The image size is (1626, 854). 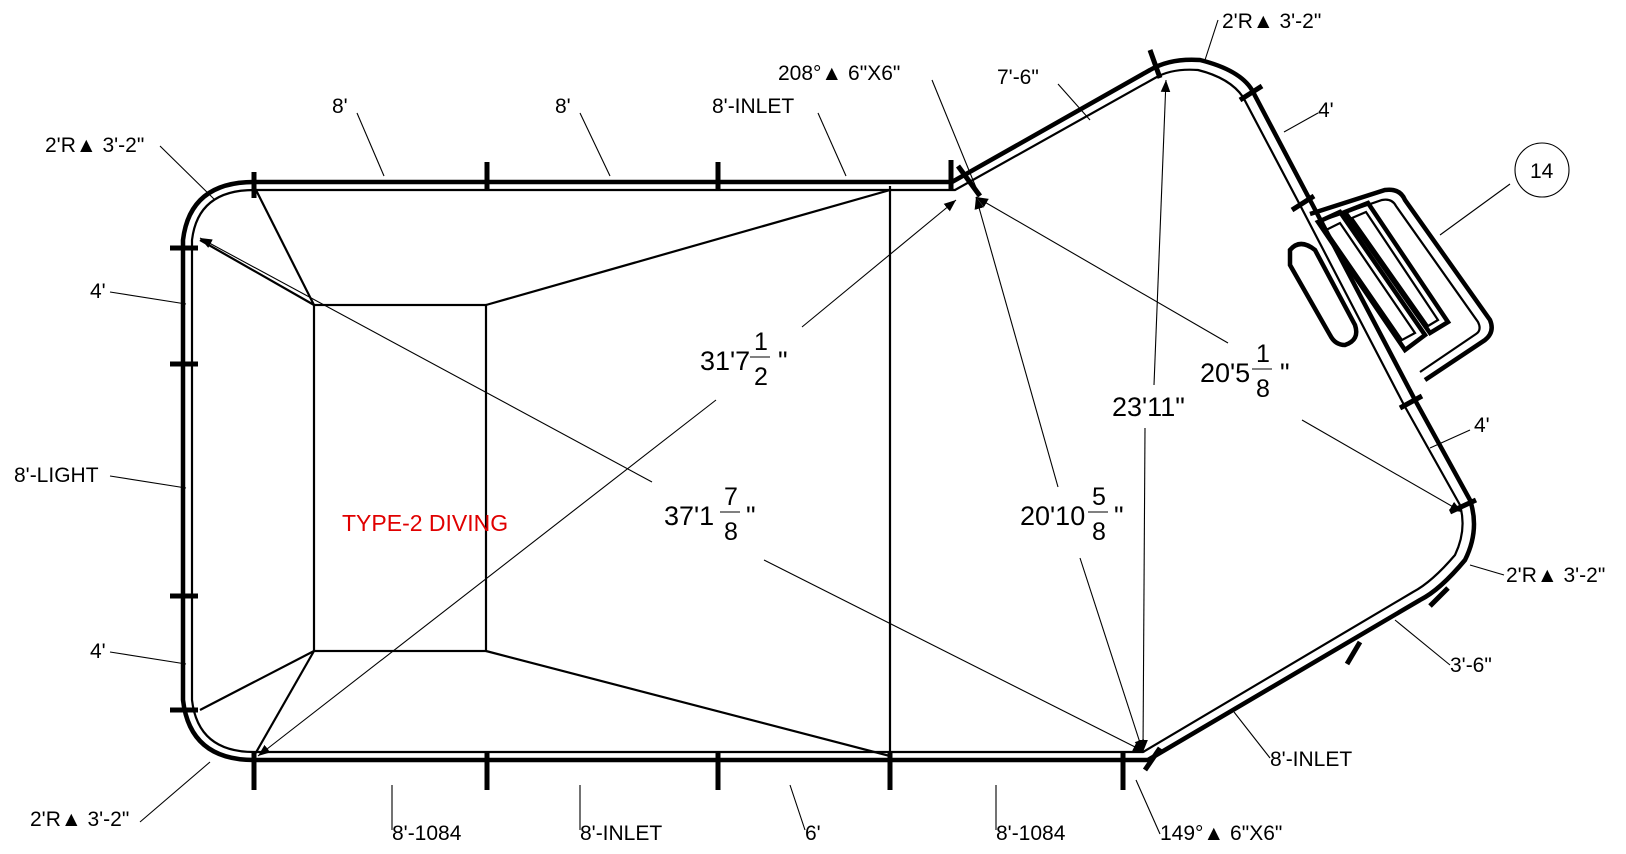 What do you see at coordinates (731, 497) in the screenshot?
I see `dim-d2-num: 7` at bounding box center [731, 497].